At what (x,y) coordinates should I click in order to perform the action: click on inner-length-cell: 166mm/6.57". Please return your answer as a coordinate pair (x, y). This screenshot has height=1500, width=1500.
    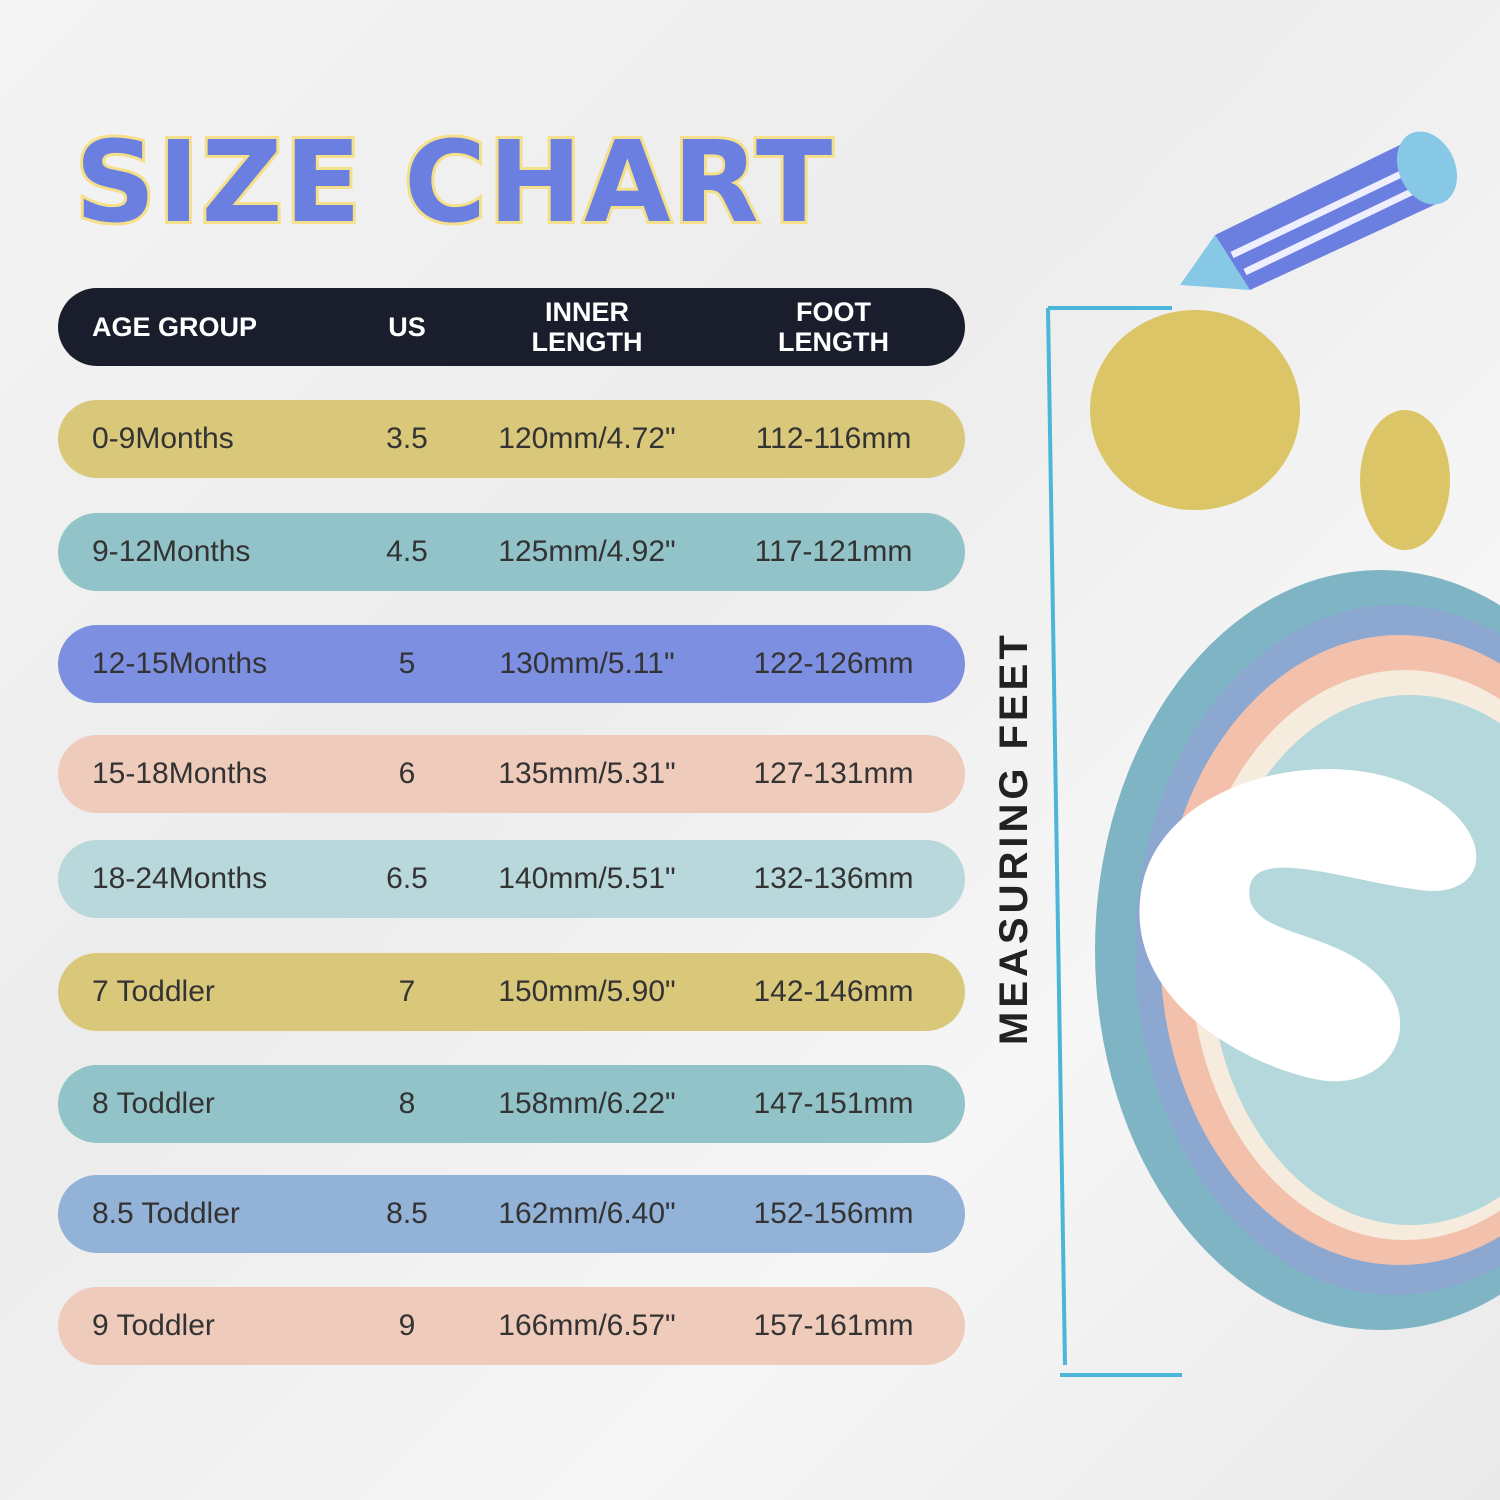
    Looking at the image, I should click on (587, 1325).